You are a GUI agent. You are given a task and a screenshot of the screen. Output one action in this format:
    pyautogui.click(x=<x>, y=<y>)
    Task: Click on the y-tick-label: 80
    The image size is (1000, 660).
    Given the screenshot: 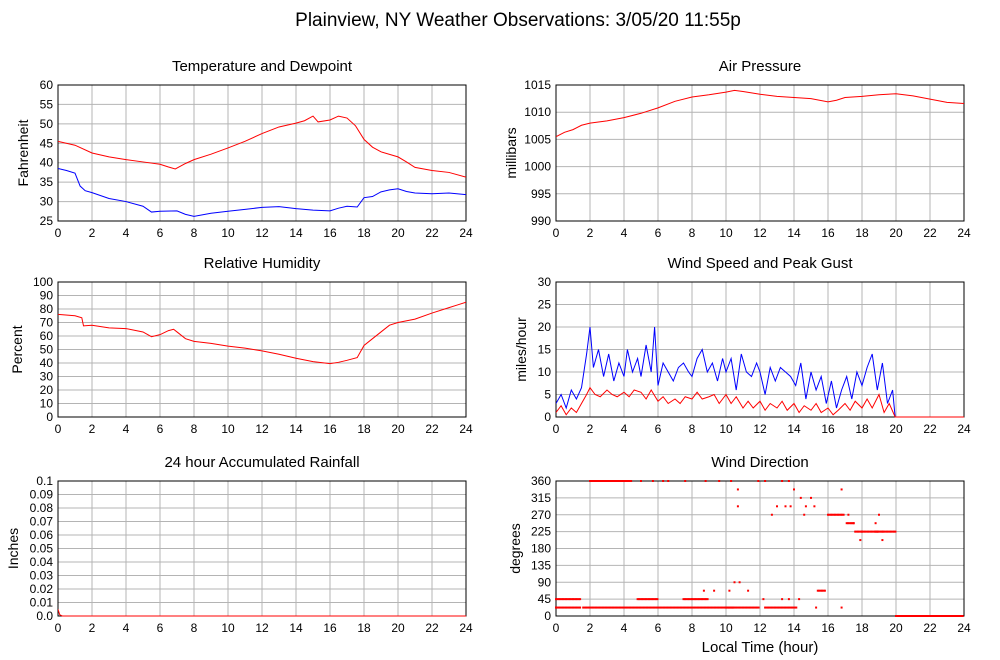 What is the action you would take?
    pyautogui.click(x=47, y=309)
    